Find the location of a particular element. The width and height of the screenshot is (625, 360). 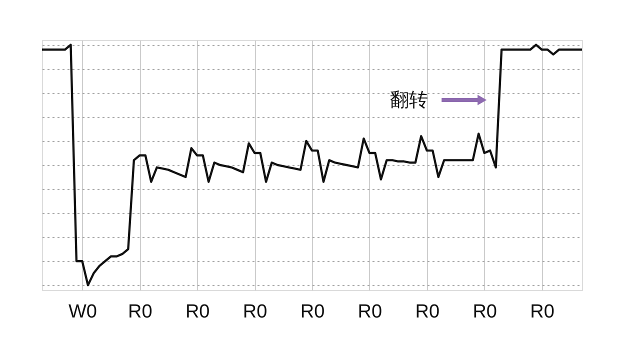

x-tick-label: W0 is located at coordinates (82, 312).